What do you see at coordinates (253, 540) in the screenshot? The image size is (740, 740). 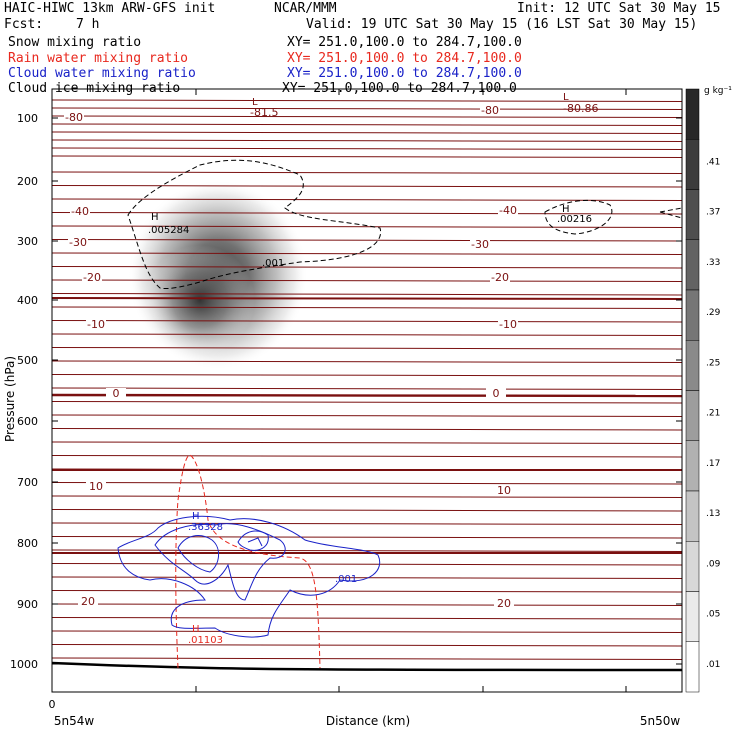 I see `cloud-water-contour-cell` at bounding box center [253, 540].